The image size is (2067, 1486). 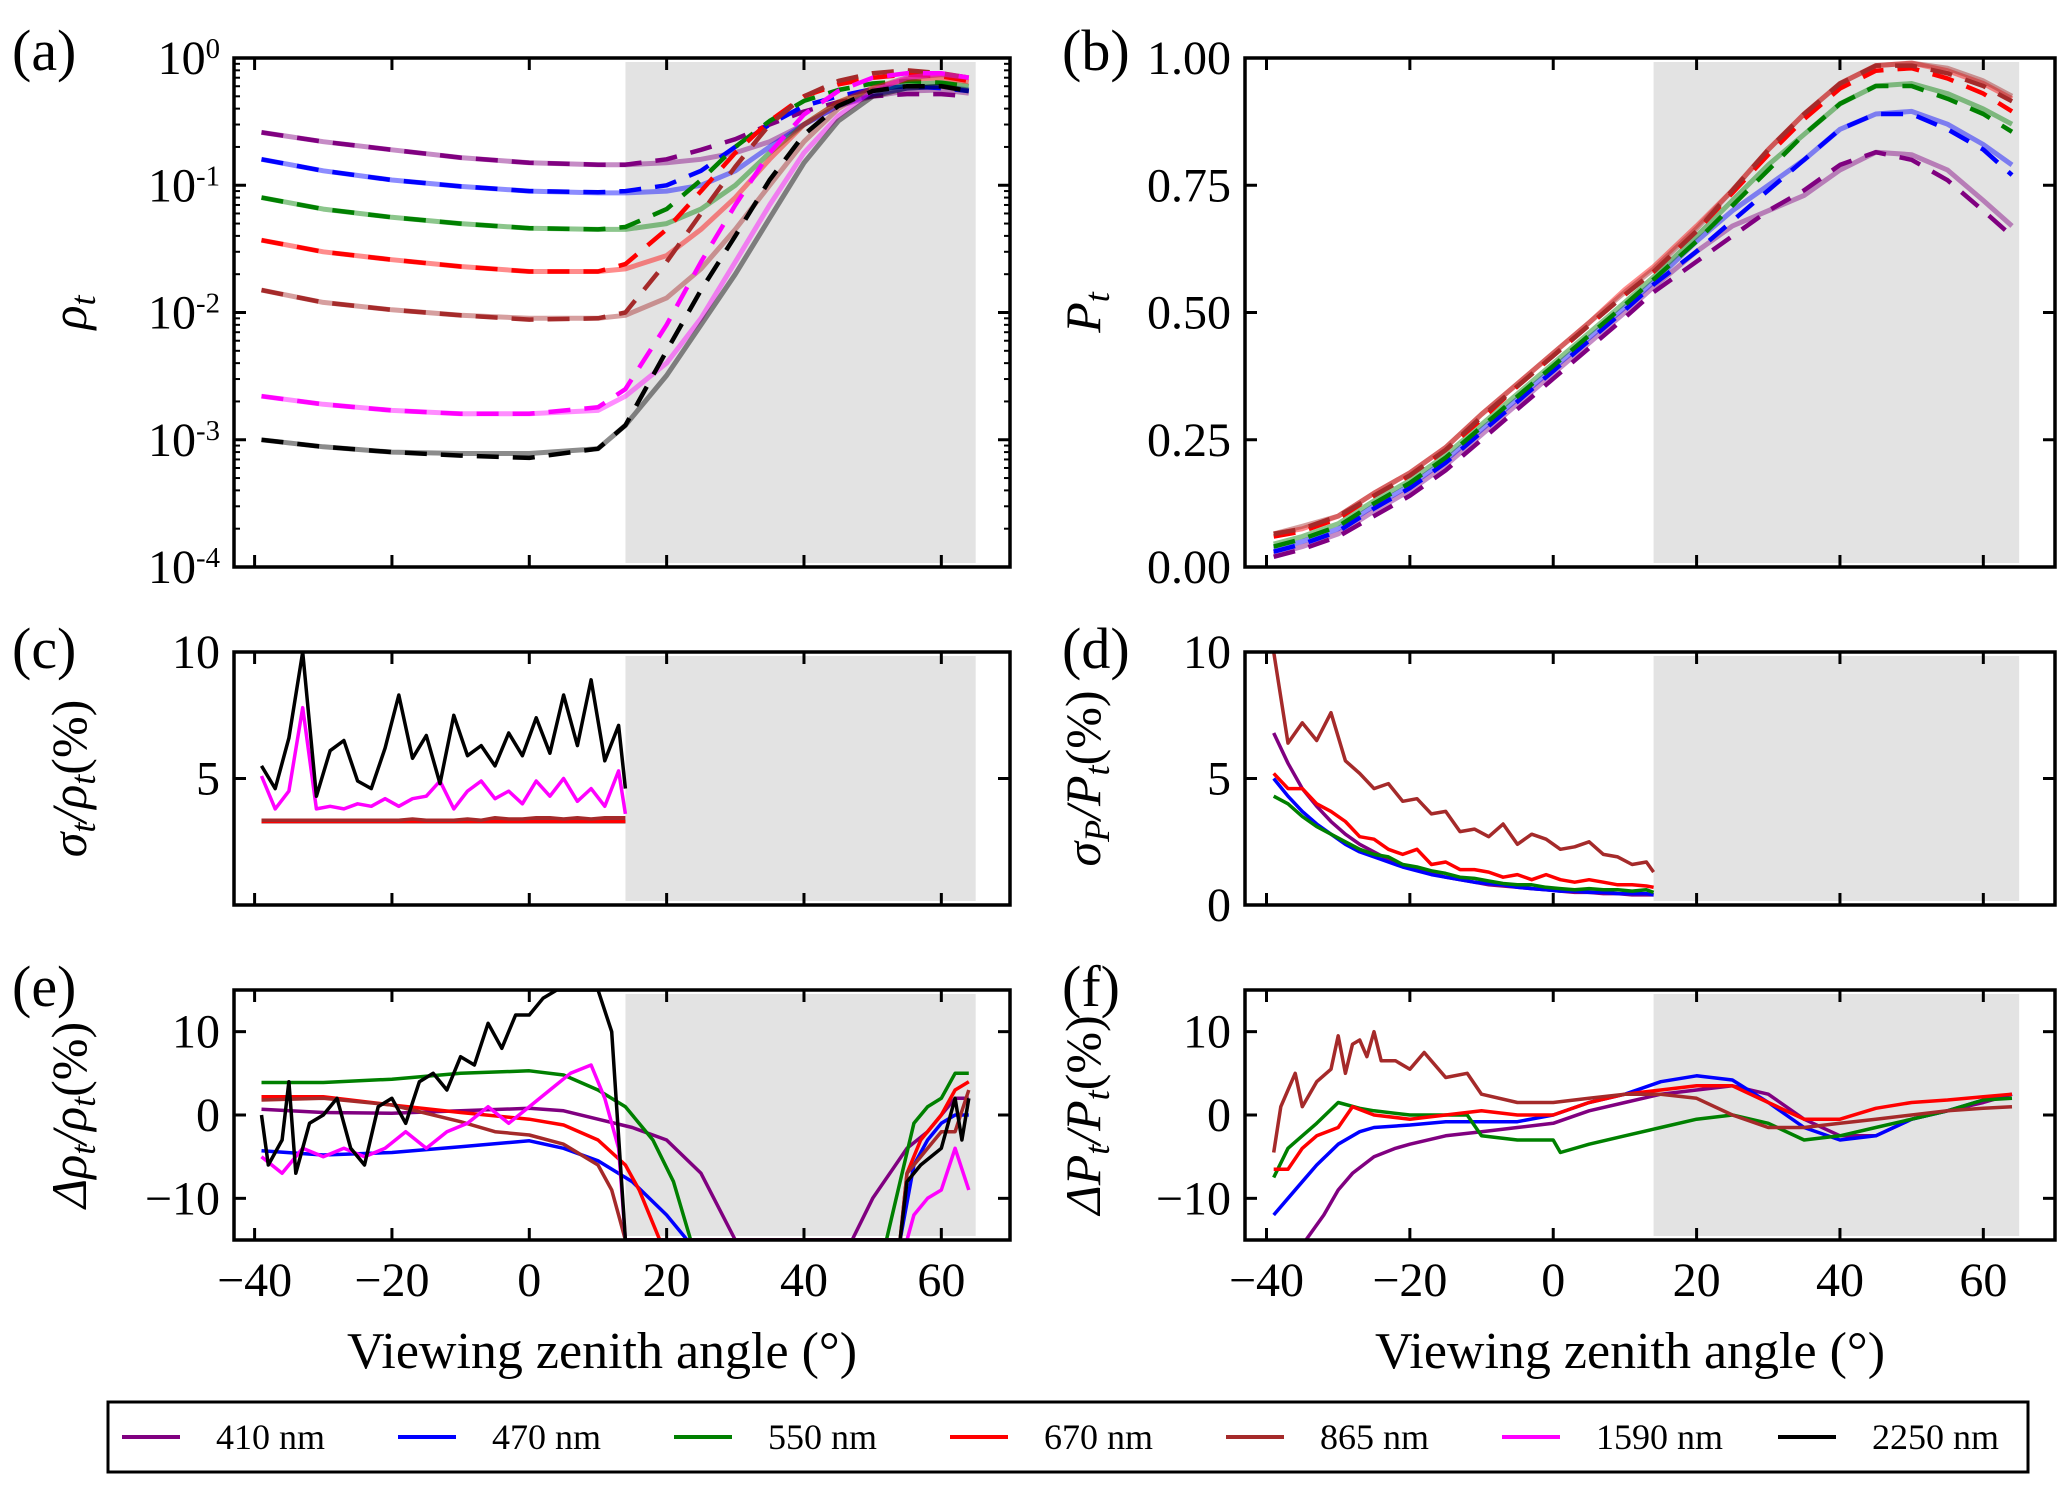 I want to click on legend-entry: 550 nm, so click(x=775, y=1437).